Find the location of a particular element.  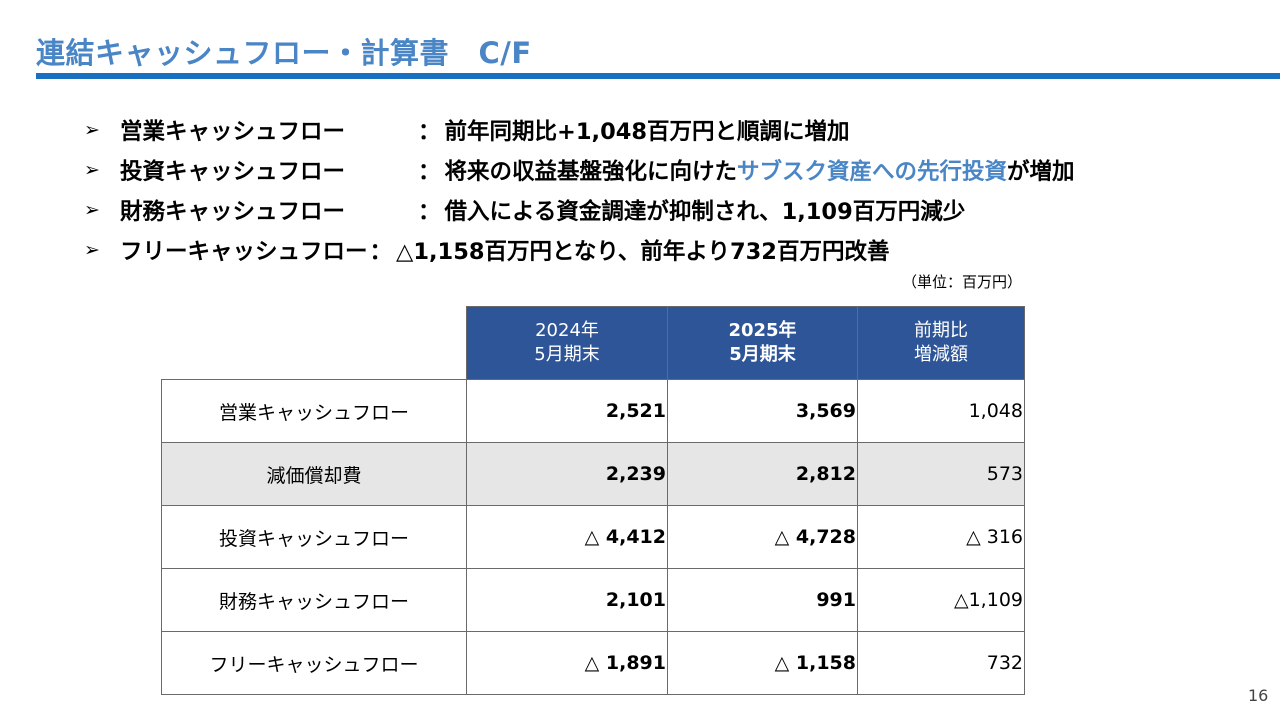

row-label: 減価償却費 is located at coordinates (314, 474).